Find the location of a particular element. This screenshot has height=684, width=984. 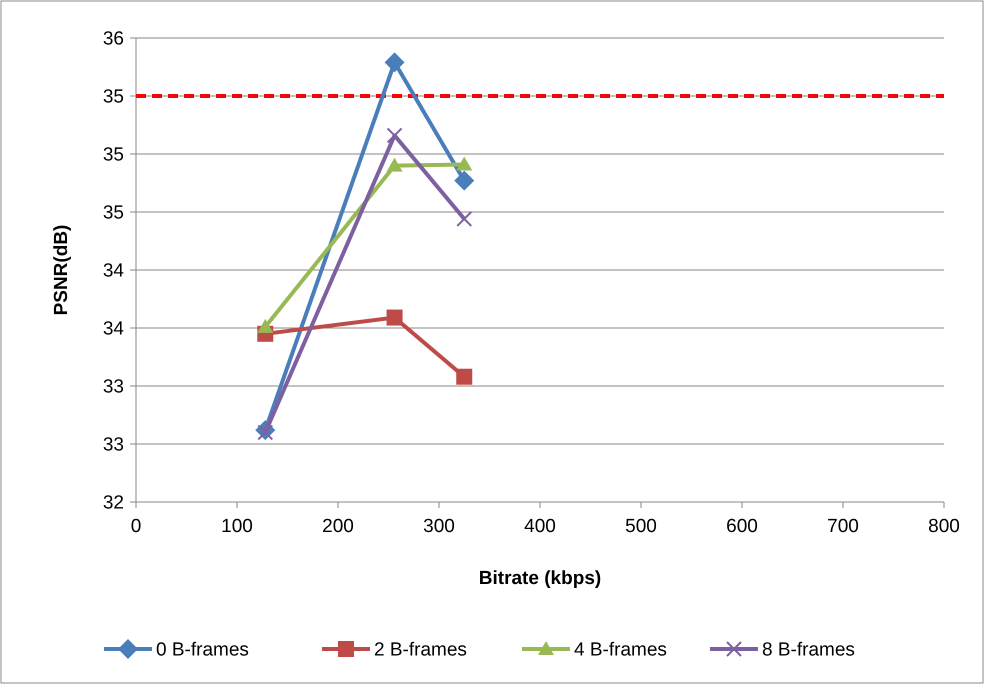

x-tick-label: 300 is located at coordinates (439, 526).